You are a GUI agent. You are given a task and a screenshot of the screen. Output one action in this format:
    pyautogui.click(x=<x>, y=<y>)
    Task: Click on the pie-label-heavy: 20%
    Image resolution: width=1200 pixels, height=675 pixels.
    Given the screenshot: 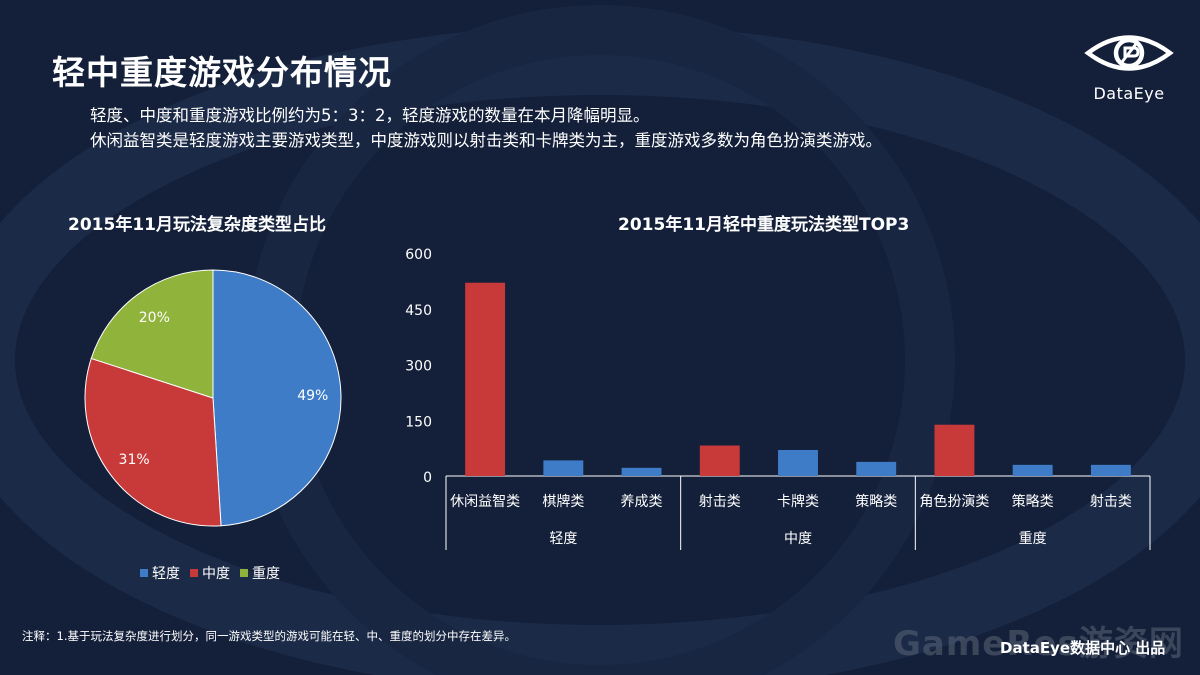 What is the action you would take?
    pyautogui.click(x=154, y=318)
    